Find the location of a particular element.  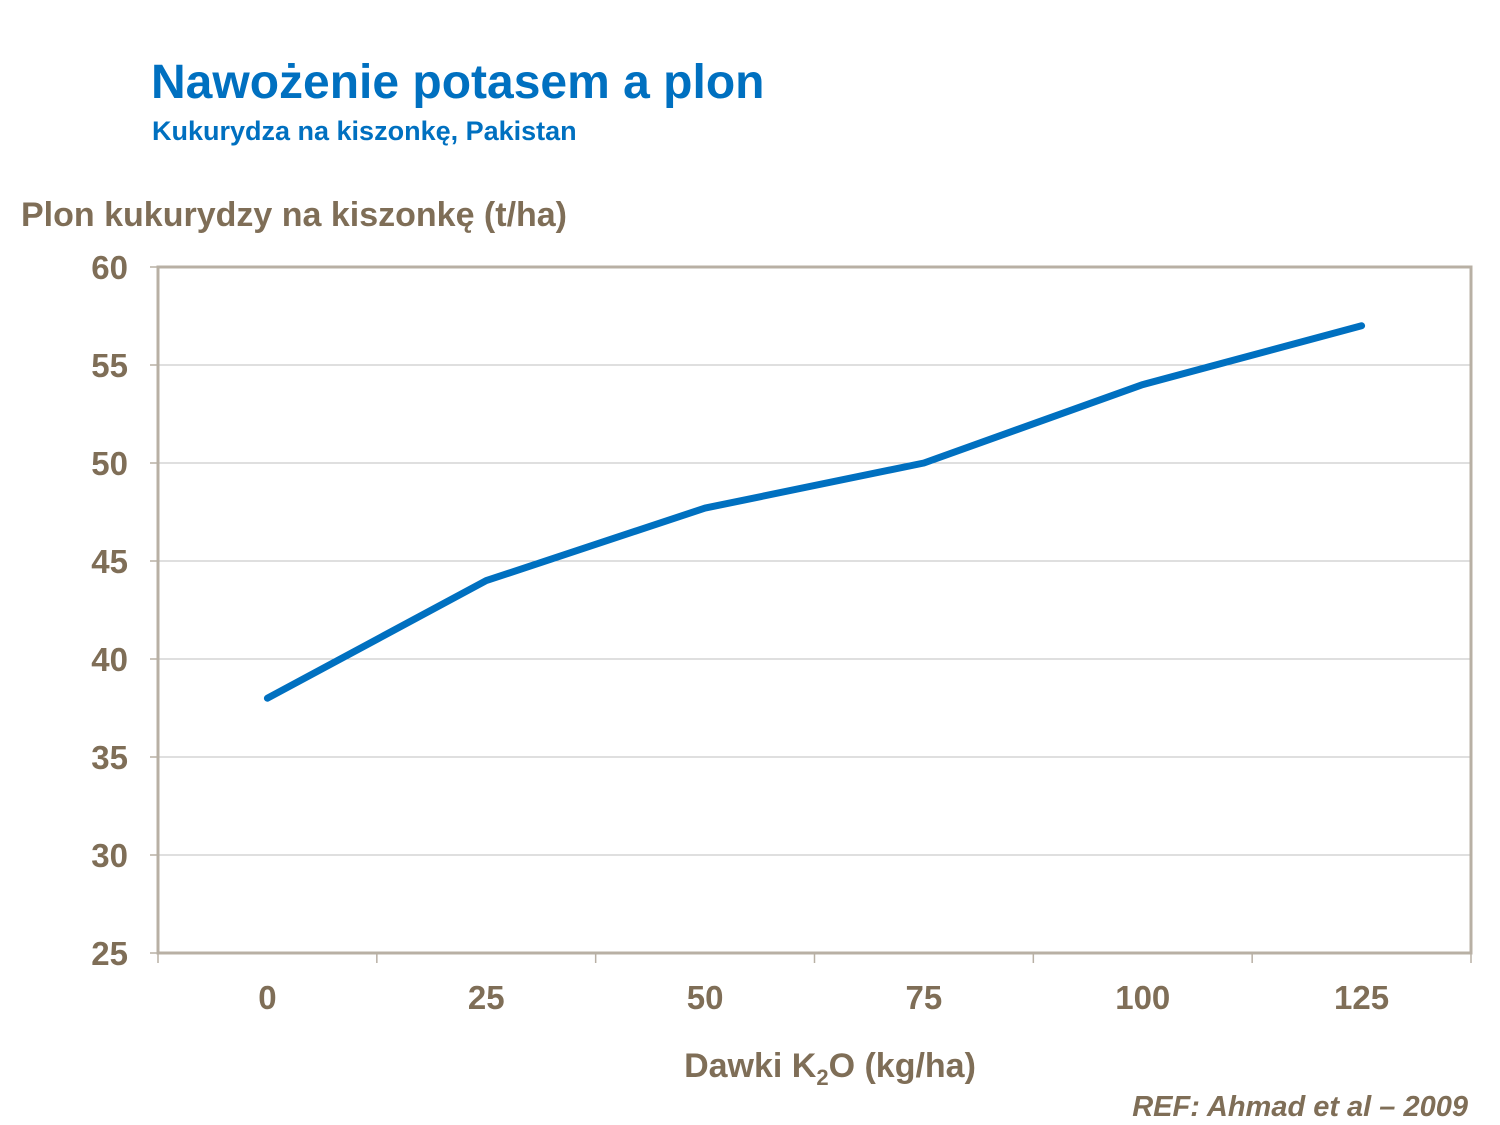

x-tick-label-75: 75 is located at coordinates (924, 997).